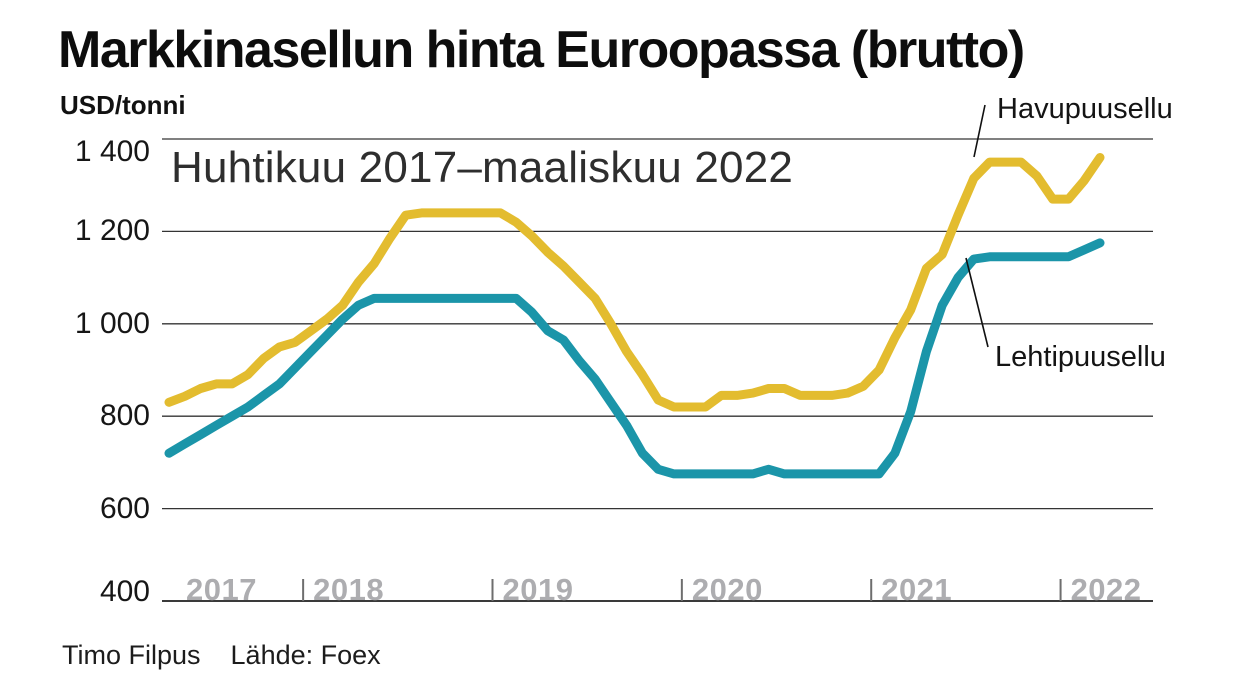 The width and height of the screenshot is (1240, 697). What do you see at coordinates (124, 508) in the screenshot?
I see `y-axis-label-600: 600` at bounding box center [124, 508].